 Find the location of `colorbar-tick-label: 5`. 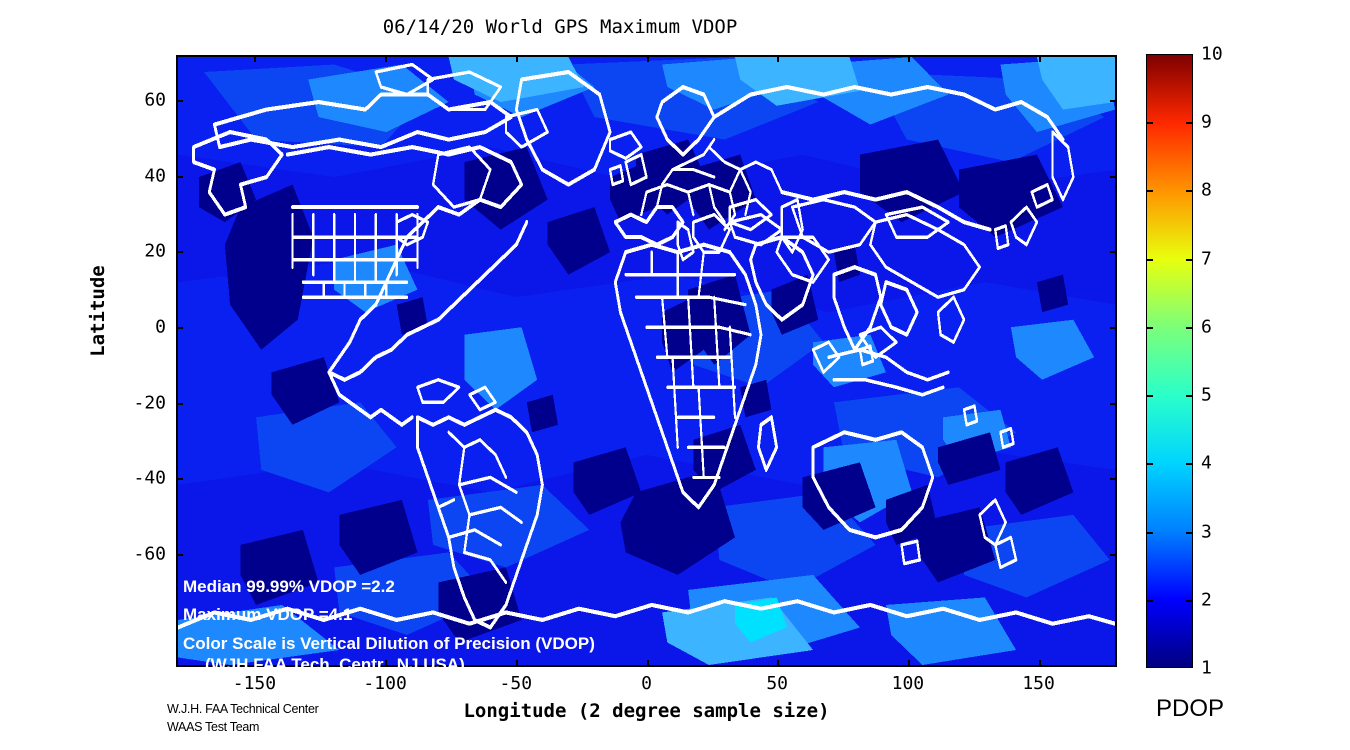

colorbar-tick-label: 5 is located at coordinates (1206, 395).